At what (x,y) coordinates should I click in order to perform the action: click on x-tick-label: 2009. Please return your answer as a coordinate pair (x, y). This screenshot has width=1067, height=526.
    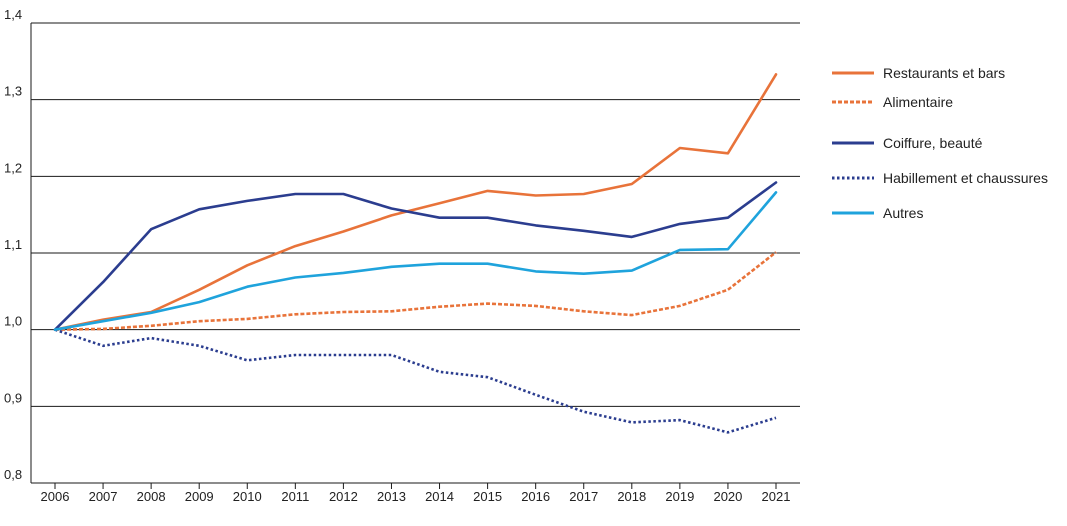
    Looking at the image, I should click on (199, 496).